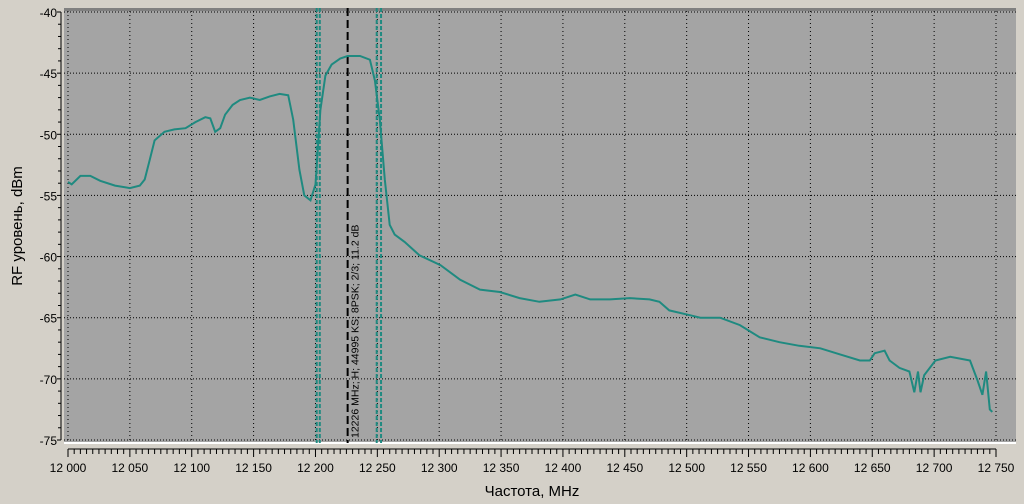  Describe the element at coordinates (810, 468) in the screenshot. I see `x-tick-label: 12 600` at that location.